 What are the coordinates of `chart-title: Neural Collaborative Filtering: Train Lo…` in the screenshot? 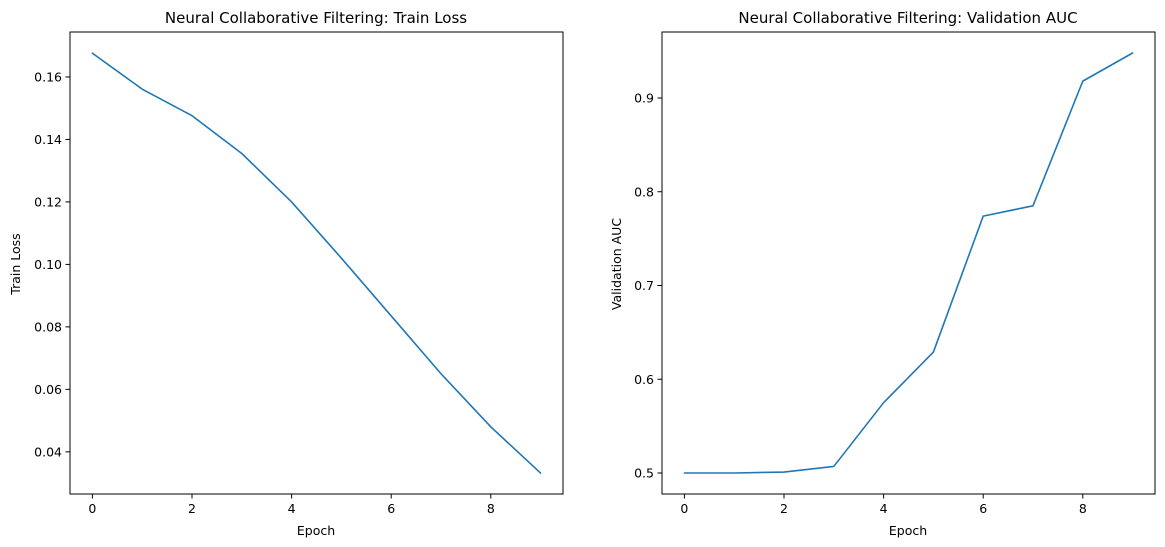 It's located at (316, 18).